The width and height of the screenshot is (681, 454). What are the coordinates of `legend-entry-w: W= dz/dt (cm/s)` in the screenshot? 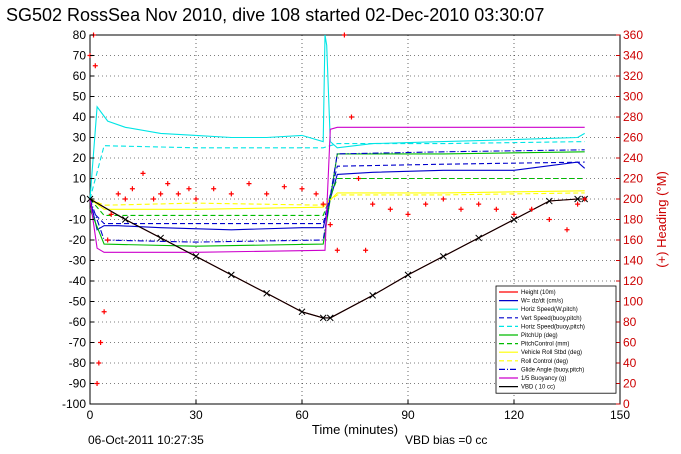 It's located at (542, 302).